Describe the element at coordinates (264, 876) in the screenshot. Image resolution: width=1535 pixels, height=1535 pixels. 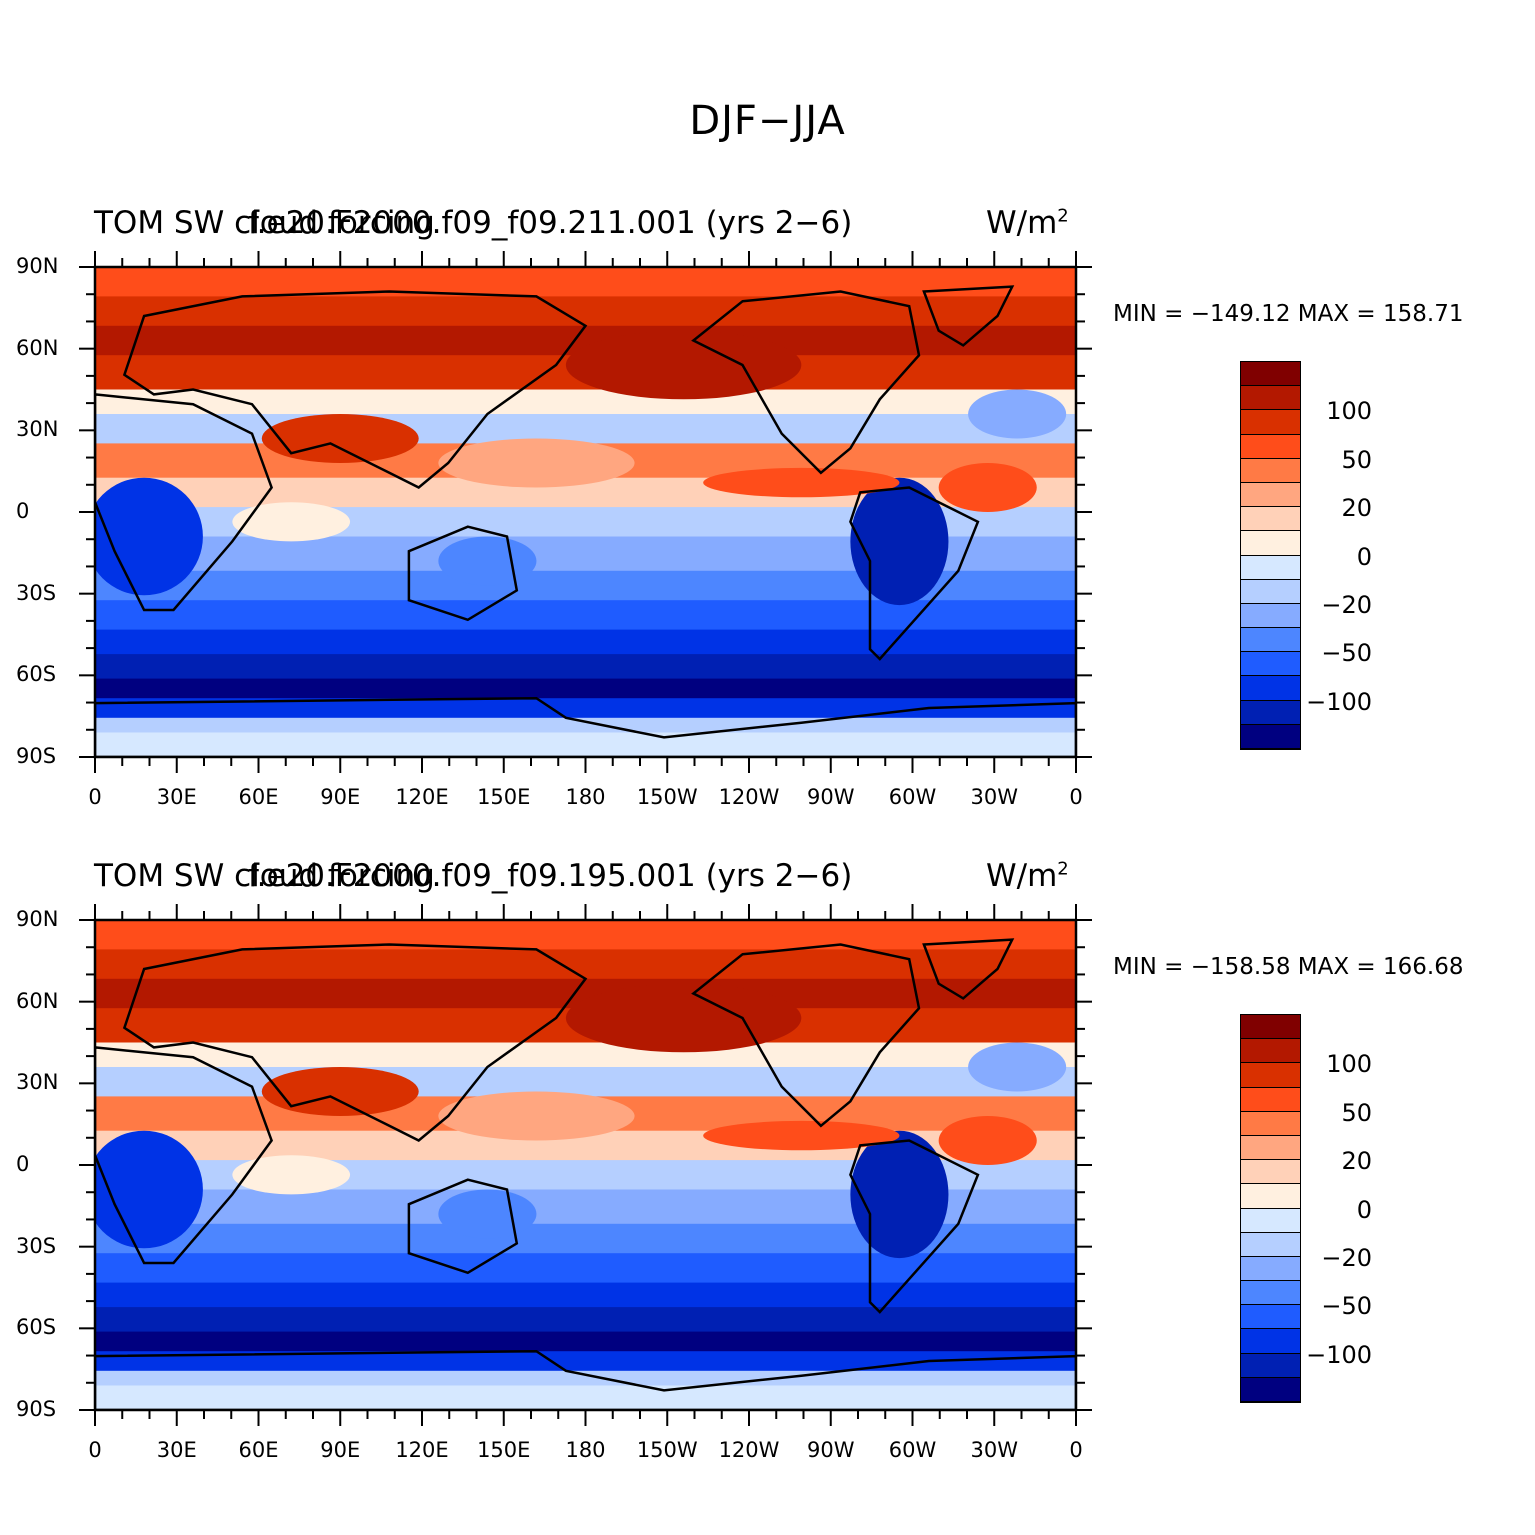
I see `panel-left-string: TOM SW cloud forcing` at that location.